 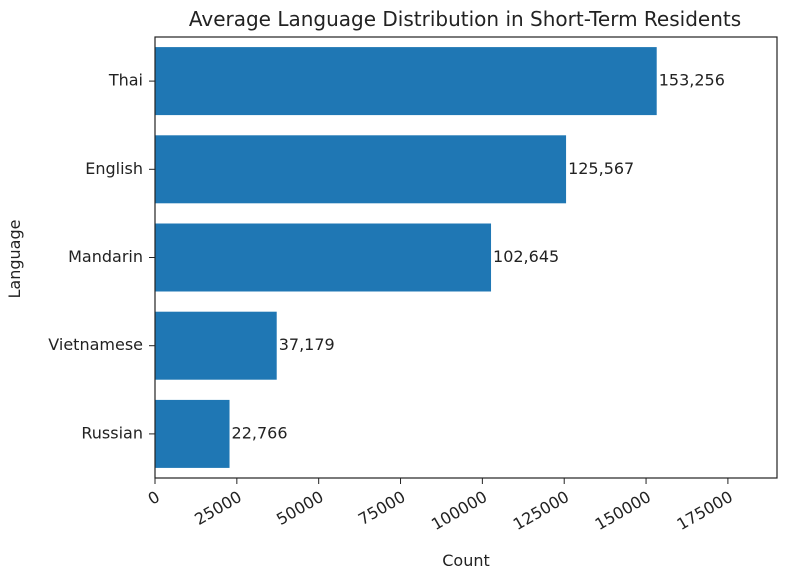 What do you see at coordinates (466, 560) in the screenshot?
I see `x-axis-label: Count` at bounding box center [466, 560].